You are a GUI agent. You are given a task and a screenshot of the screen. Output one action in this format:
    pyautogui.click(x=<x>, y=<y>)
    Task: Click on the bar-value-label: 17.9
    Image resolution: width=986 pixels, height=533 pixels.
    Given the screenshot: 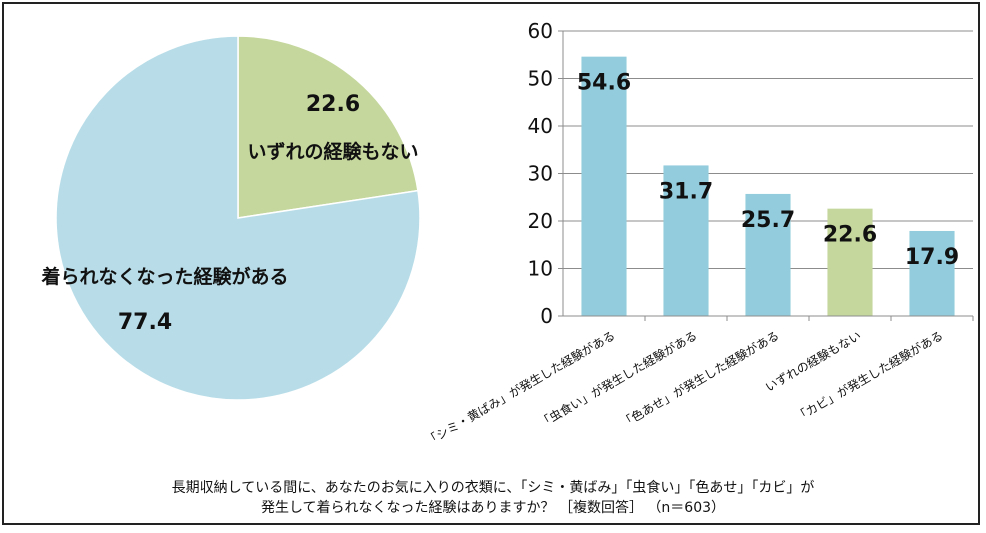 What is the action you would take?
    pyautogui.click(x=932, y=257)
    